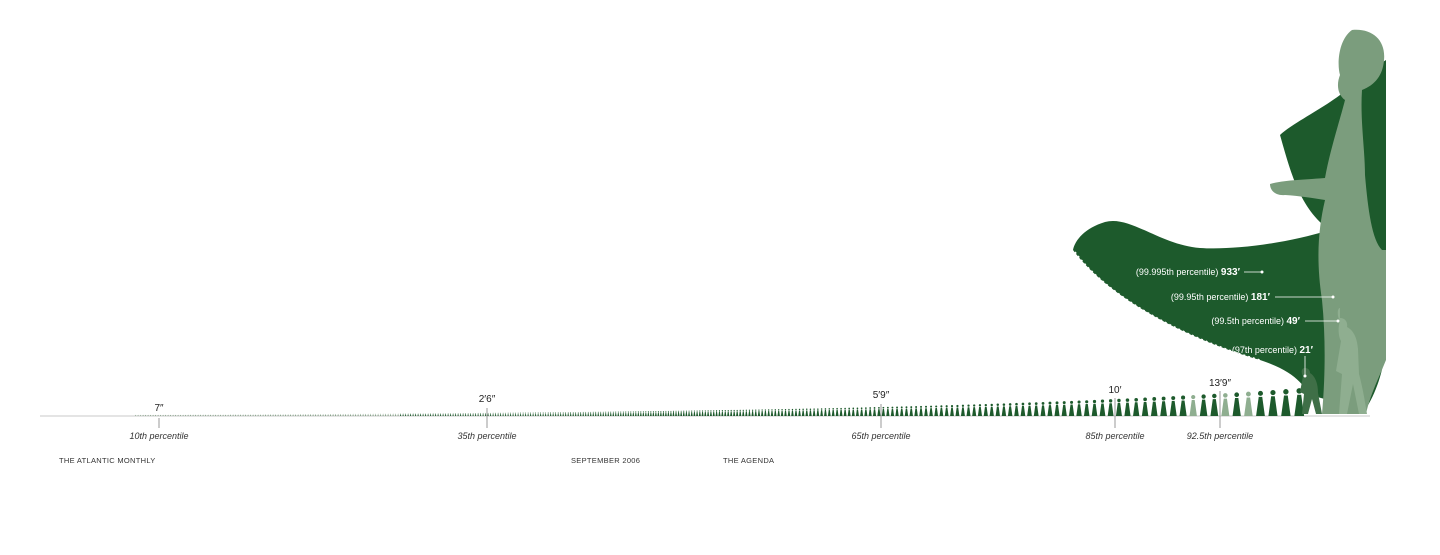 The image size is (1440, 555). I want to click on callout-label: (99.5th percentile) 49′, so click(1255, 321).